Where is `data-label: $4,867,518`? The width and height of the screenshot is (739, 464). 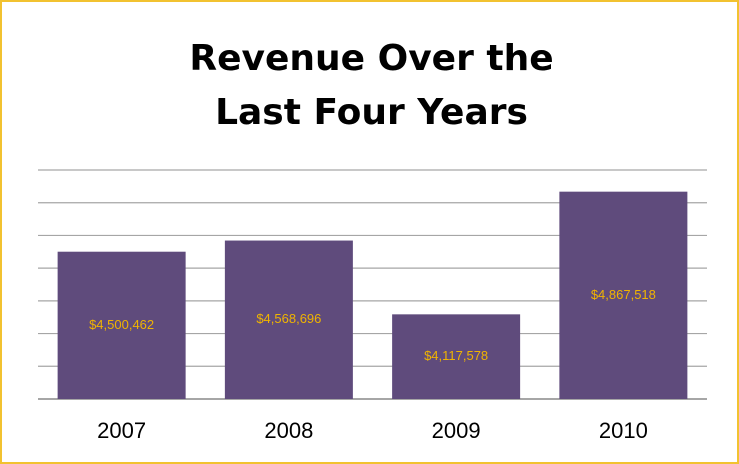 data-label: $4,867,518 is located at coordinates (623, 294).